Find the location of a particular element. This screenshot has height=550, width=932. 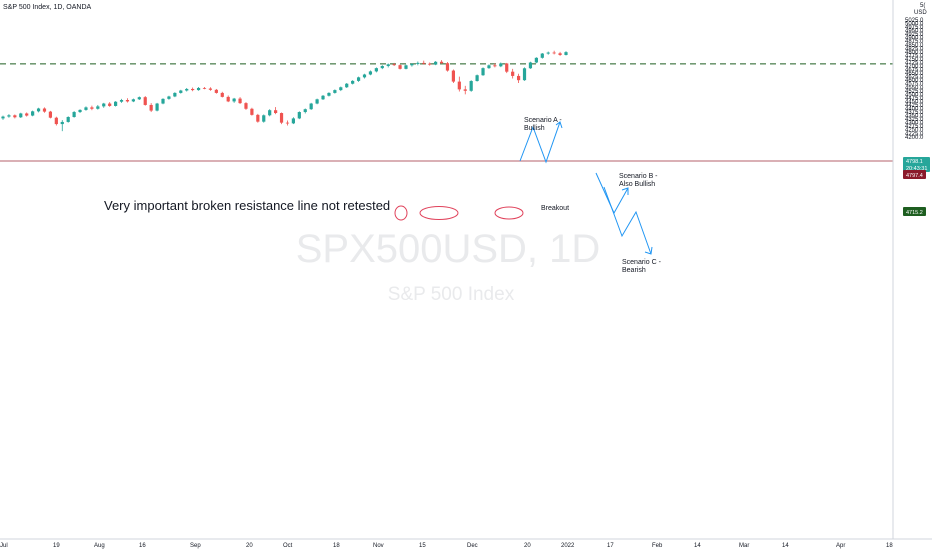

time-tick-label: Apr is located at coordinates (840, 546).